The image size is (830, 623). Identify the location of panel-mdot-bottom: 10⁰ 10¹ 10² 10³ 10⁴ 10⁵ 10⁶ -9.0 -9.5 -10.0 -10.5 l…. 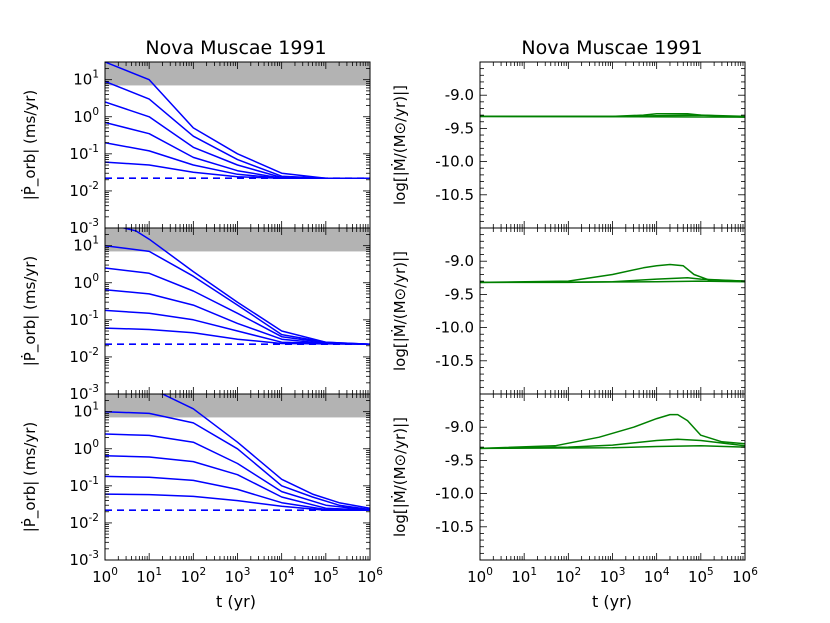
(574, 489).